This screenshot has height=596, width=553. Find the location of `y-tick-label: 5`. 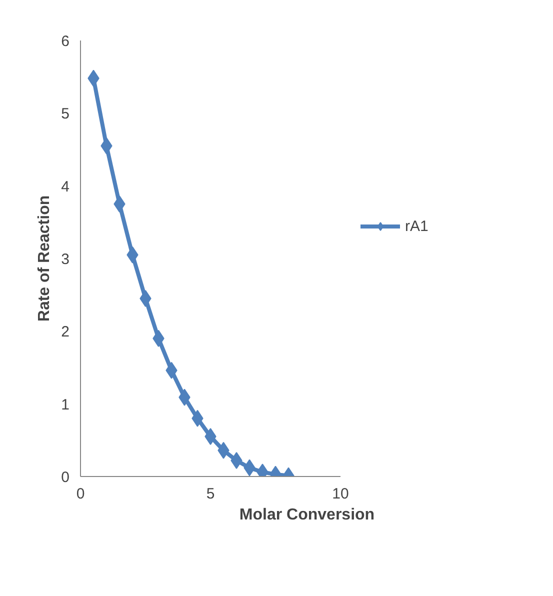

y-tick-label: 5 is located at coordinates (65, 114).